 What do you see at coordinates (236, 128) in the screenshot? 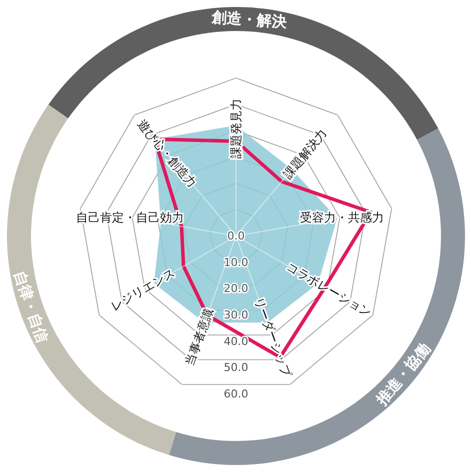
I see `spoke-label: 課題発見力` at bounding box center [236, 128].